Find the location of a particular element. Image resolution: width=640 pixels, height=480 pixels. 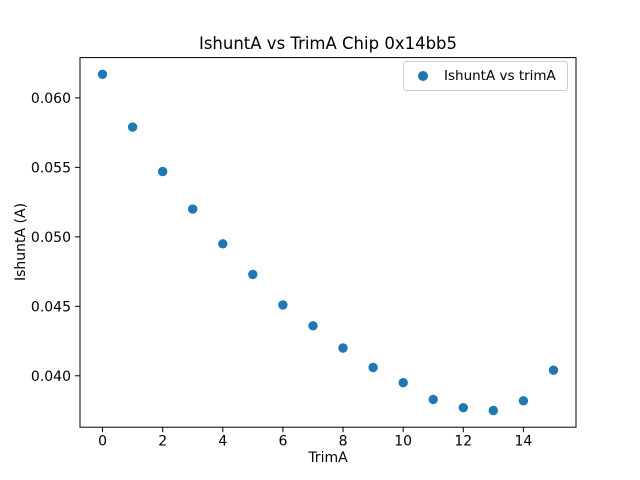

legend: IshuntA vs trimA is located at coordinates (485, 76).